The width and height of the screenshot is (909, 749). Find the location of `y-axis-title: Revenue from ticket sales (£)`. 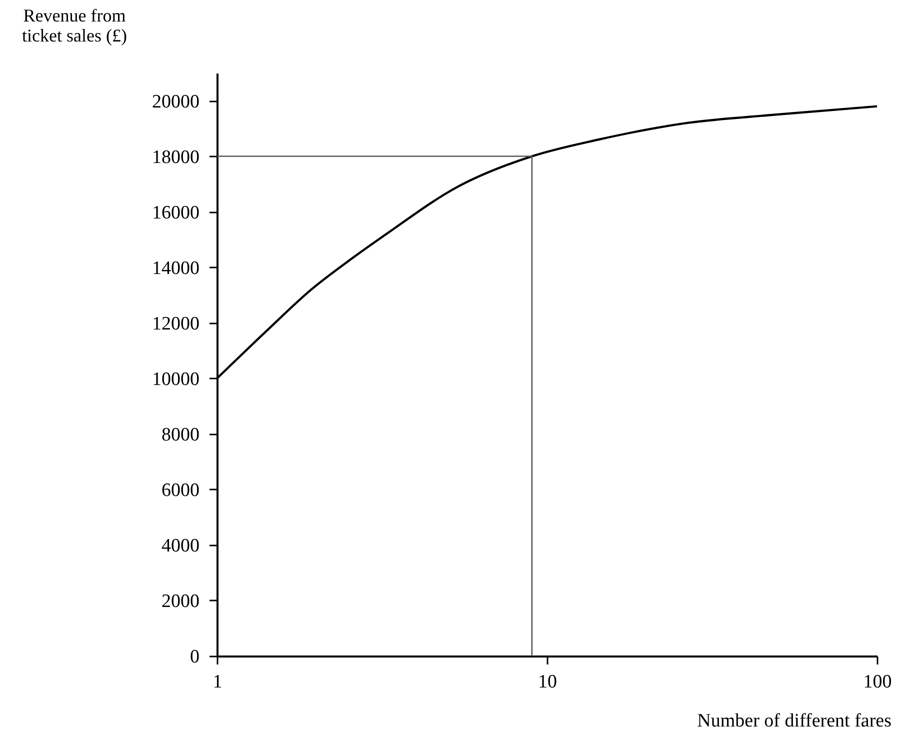

y-axis-title: Revenue from ticket sales (£) is located at coordinates (74, 26).